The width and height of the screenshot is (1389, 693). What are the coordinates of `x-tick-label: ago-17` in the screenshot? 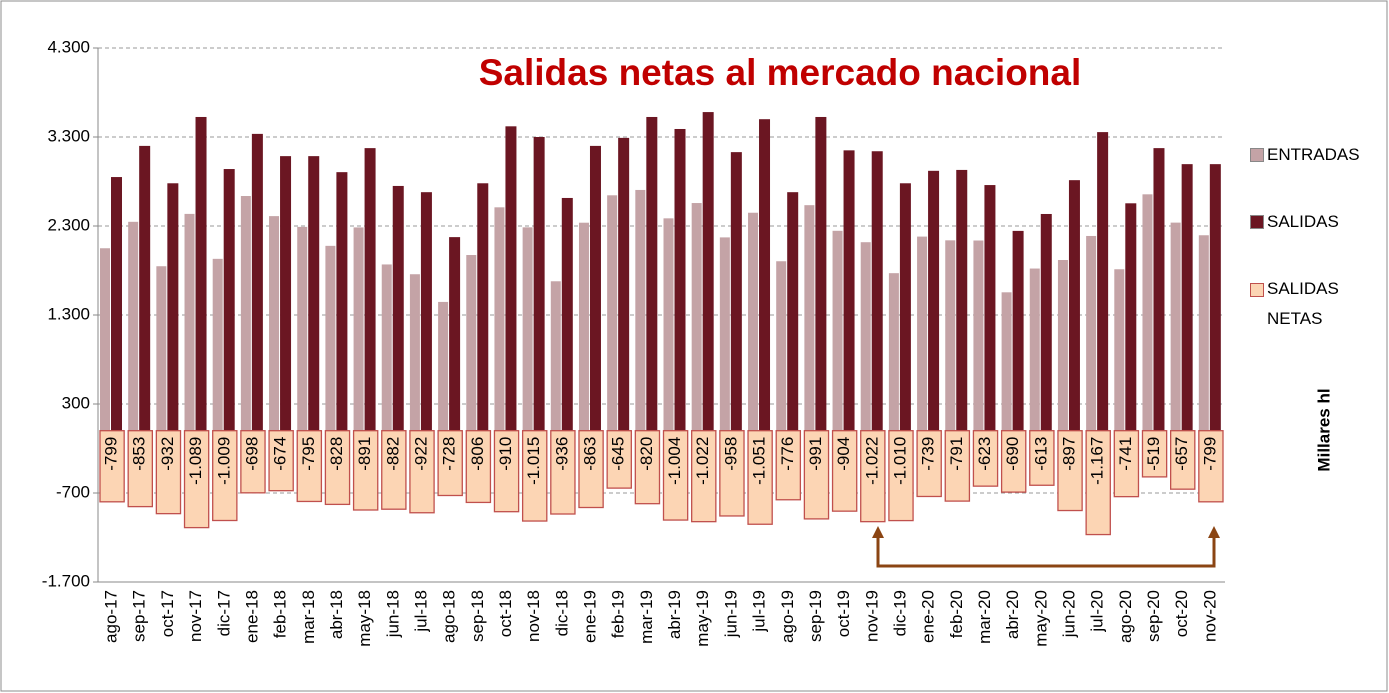 It's located at (111, 616).